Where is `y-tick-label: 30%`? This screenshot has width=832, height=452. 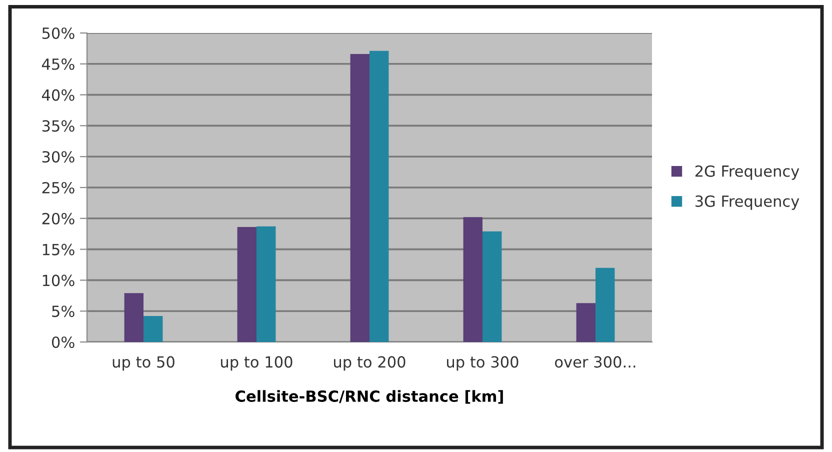 y-tick-label: 30% is located at coordinates (58, 157).